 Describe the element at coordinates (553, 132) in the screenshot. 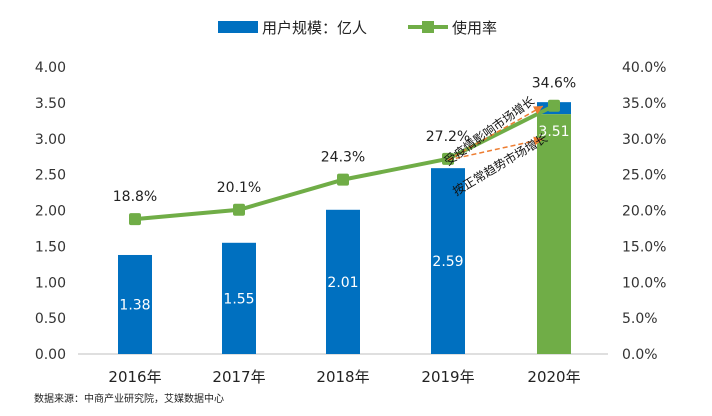

I see `bar-value-label: 3.51` at that location.